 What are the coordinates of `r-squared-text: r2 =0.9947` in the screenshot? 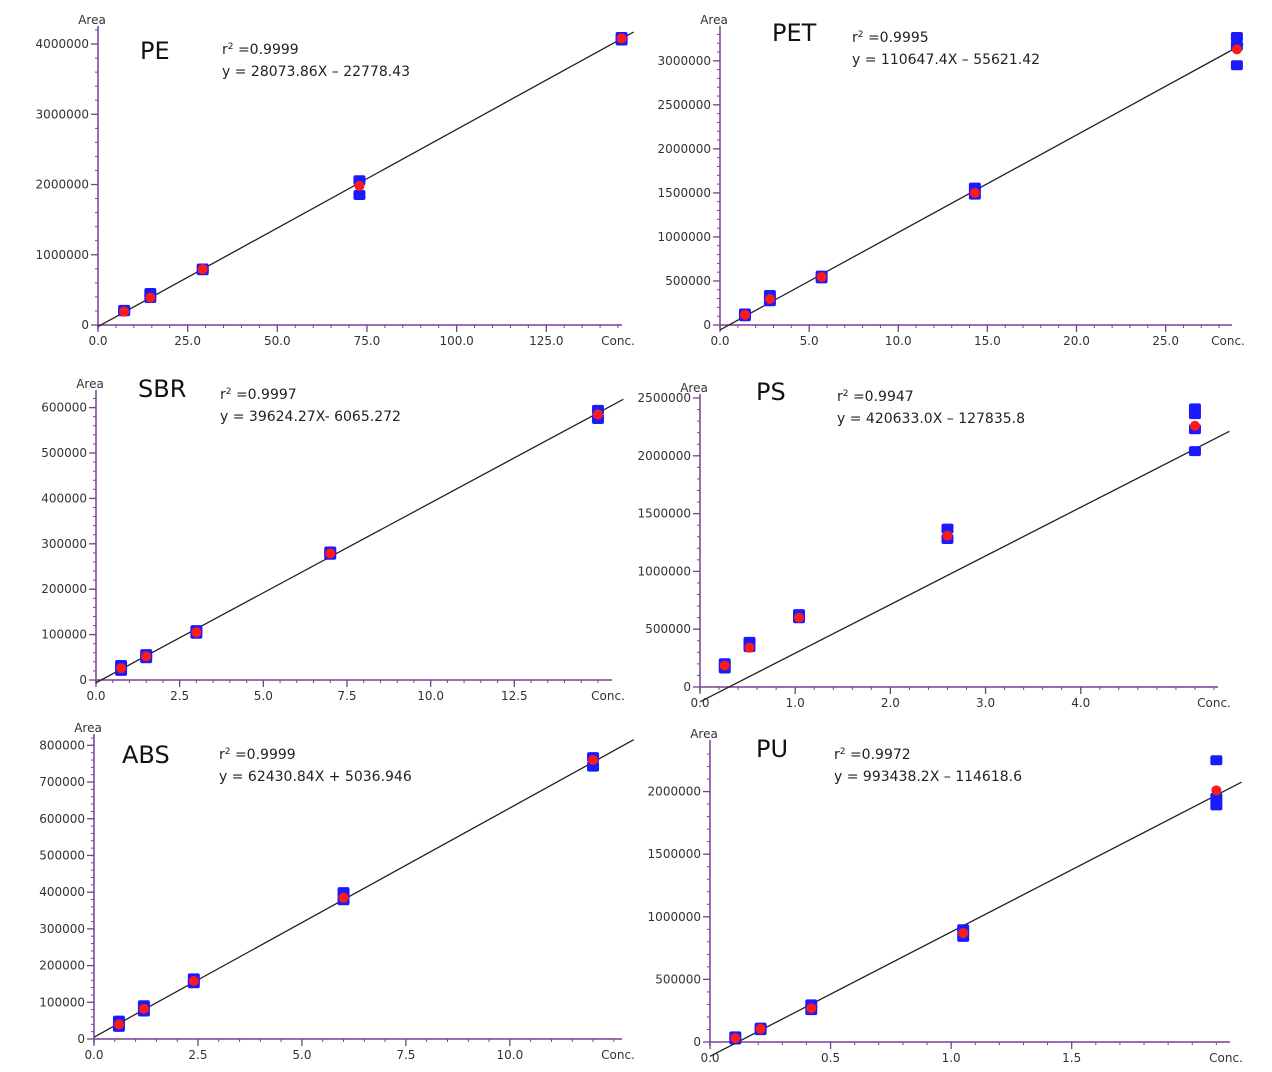 It's located at (875, 397).